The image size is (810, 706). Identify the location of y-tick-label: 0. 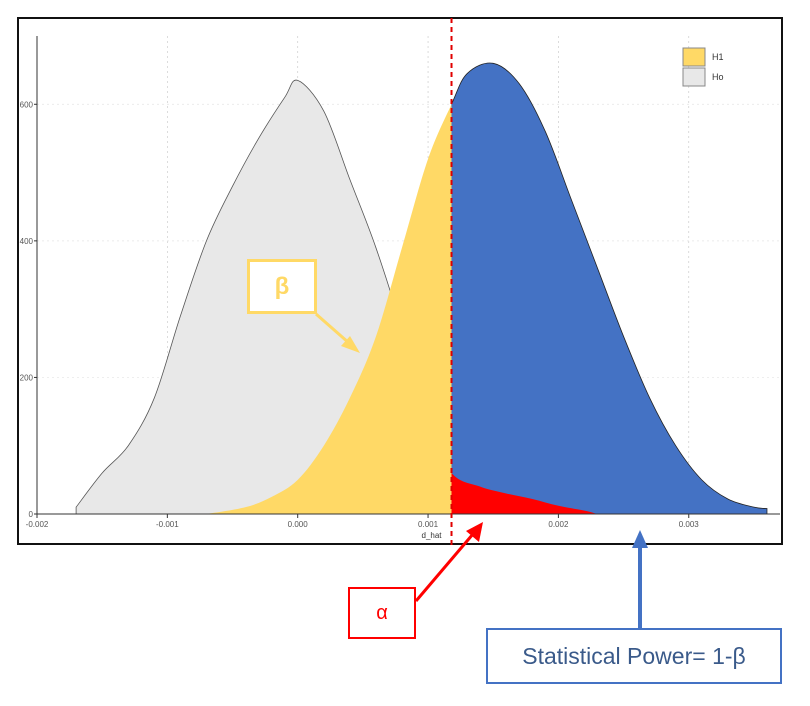
(31, 514).